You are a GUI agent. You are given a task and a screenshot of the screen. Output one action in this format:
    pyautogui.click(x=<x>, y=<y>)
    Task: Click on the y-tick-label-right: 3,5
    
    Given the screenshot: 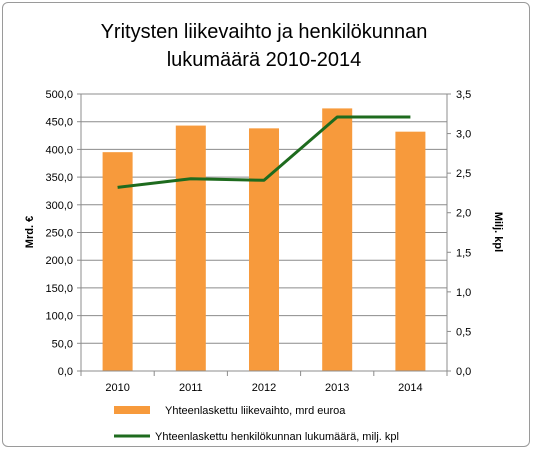 What is the action you would take?
    pyautogui.click(x=463, y=95)
    